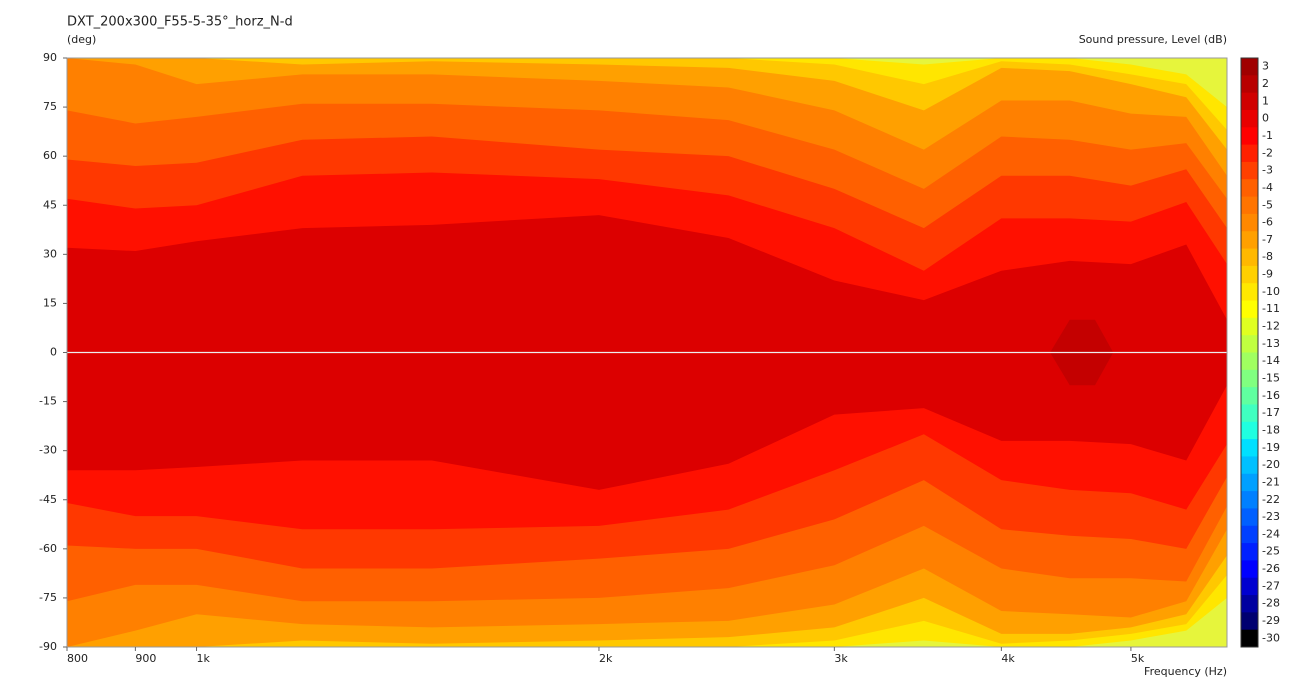 The image size is (1300, 684). Describe the element at coordinates (50, 57) in the screenshot. I see `y-tick-label: 90` at that location.